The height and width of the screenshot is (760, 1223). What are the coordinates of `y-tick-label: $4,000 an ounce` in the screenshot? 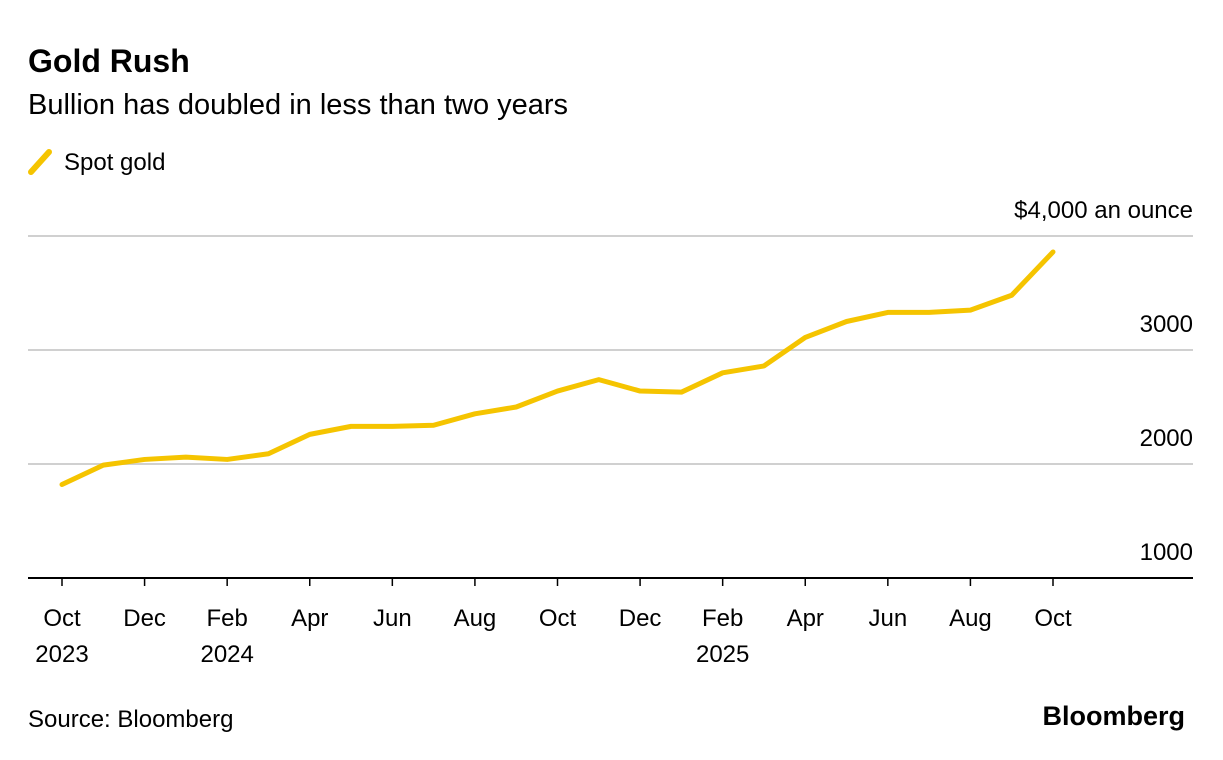 It's located at (1103, 210).